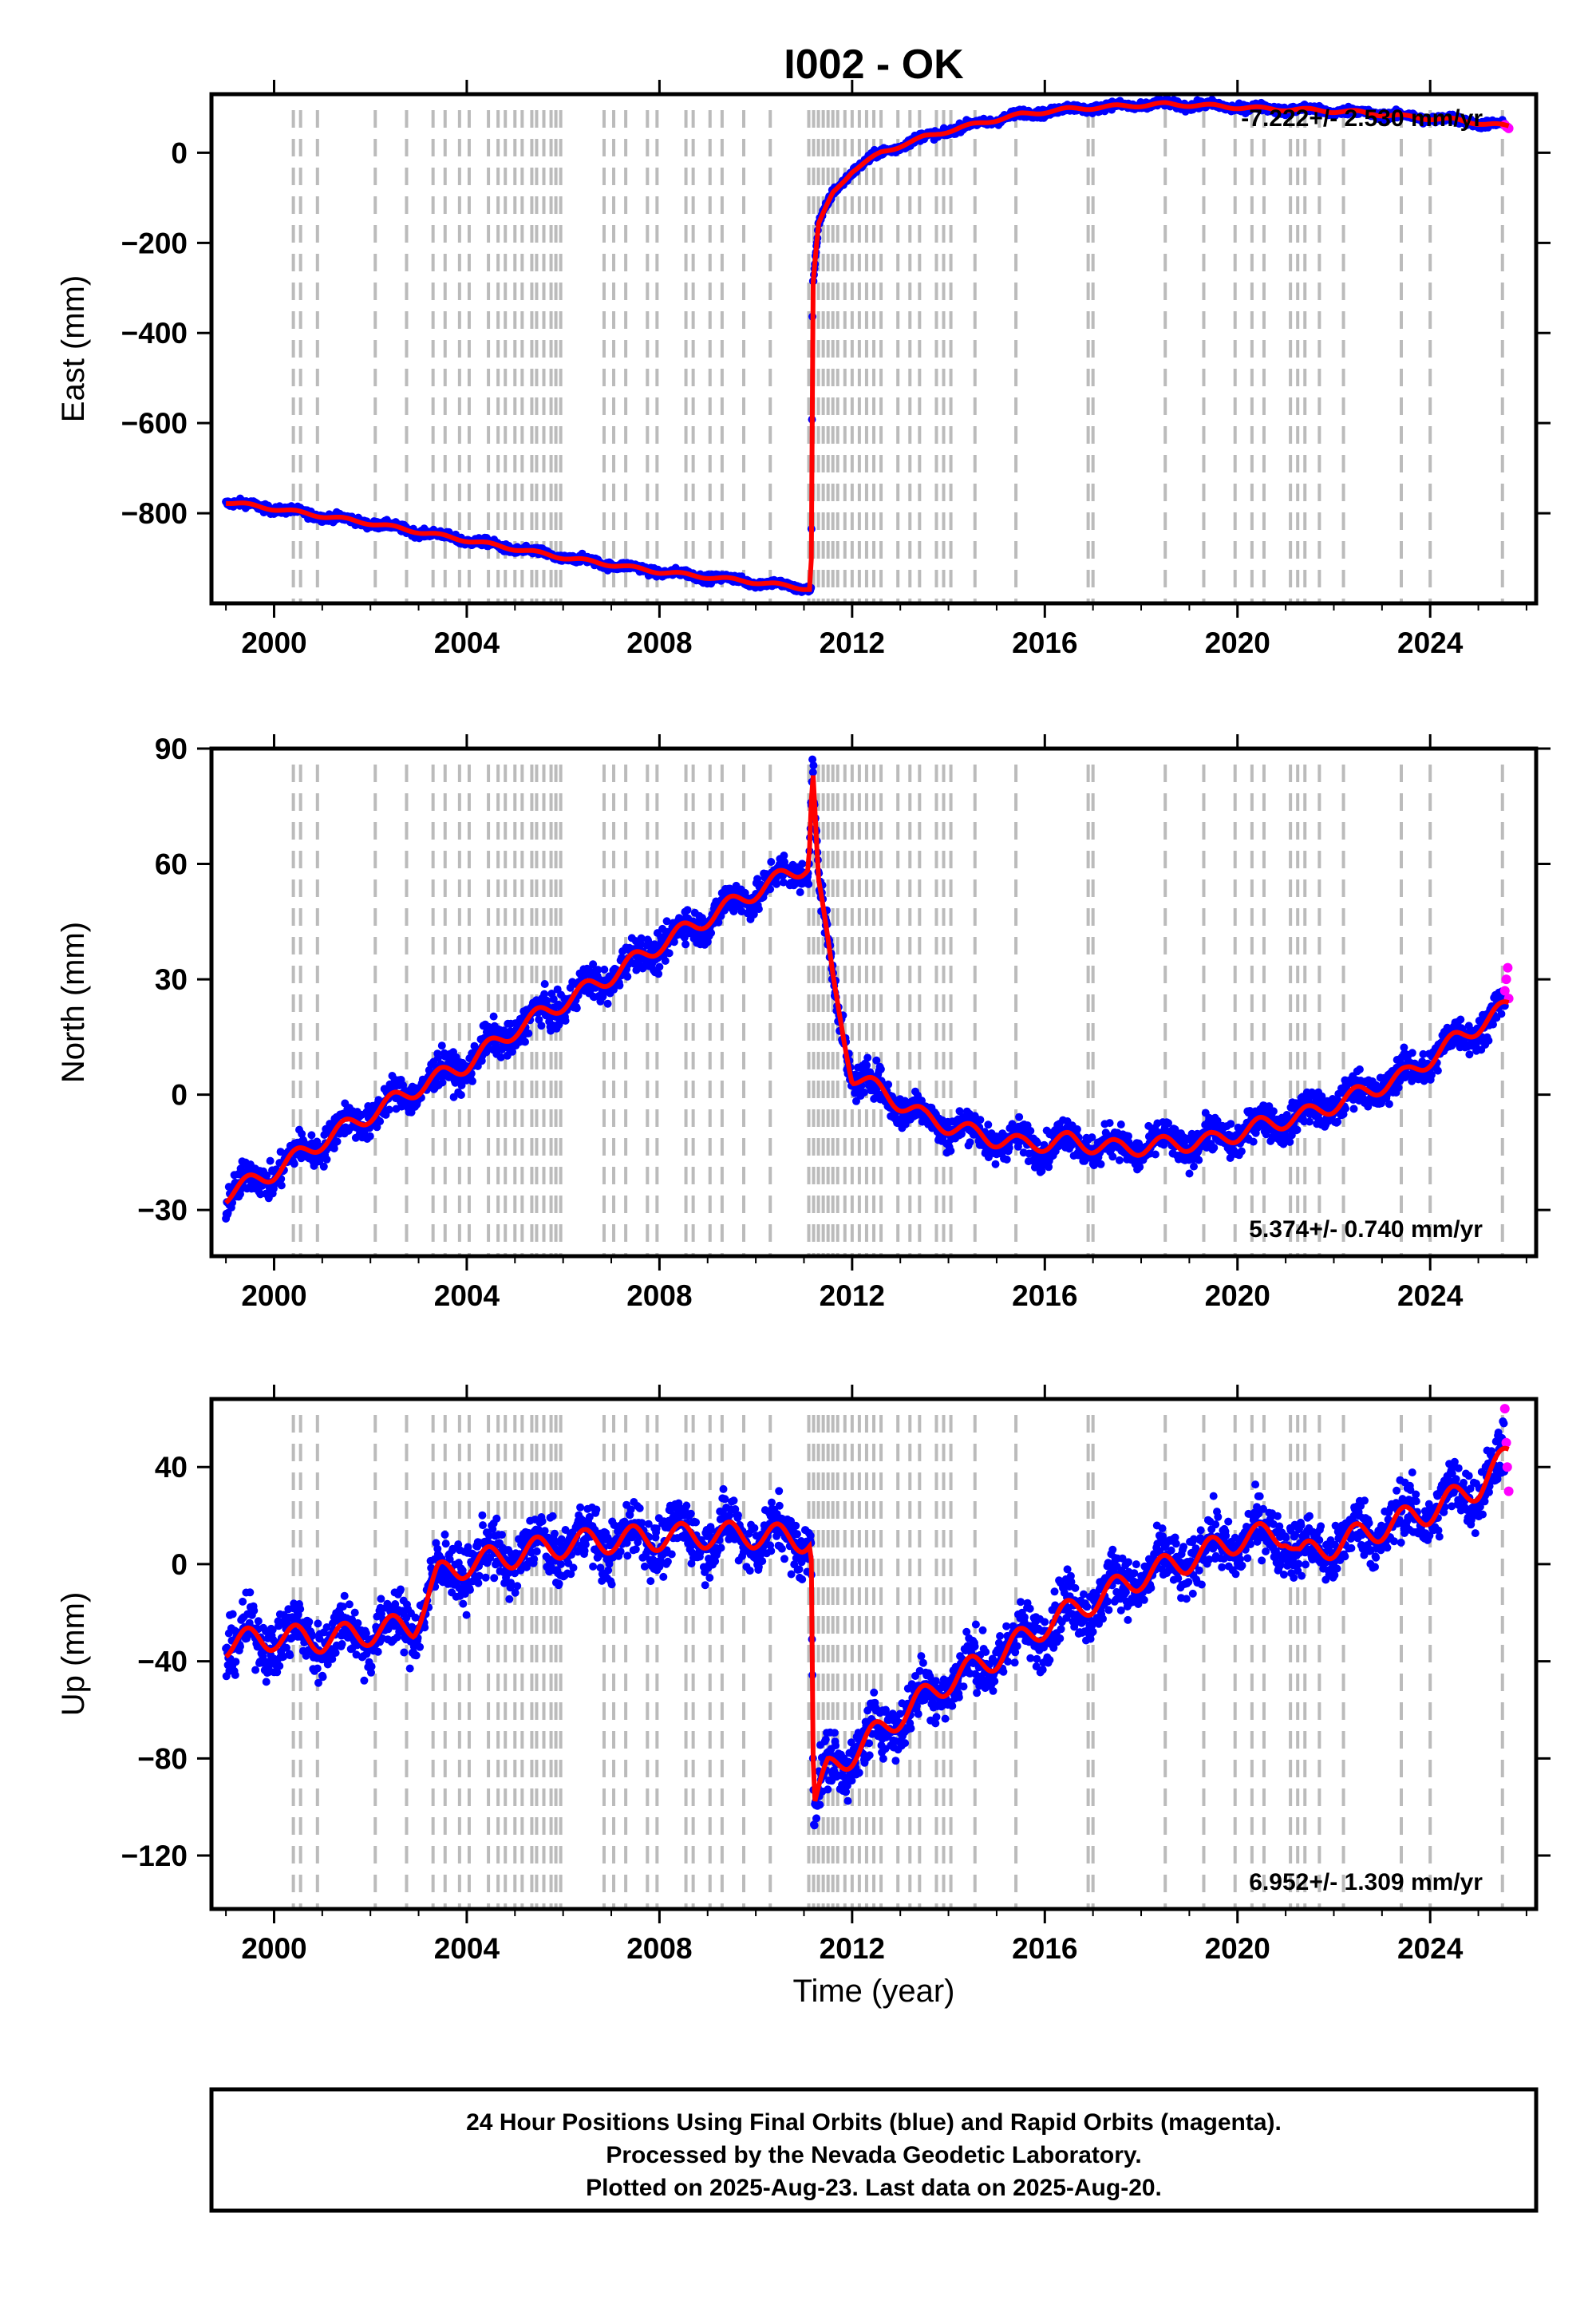 This screenshot has width=1596, height=2316. I want to click on x-tick-label: 2008, so click(659, 642).